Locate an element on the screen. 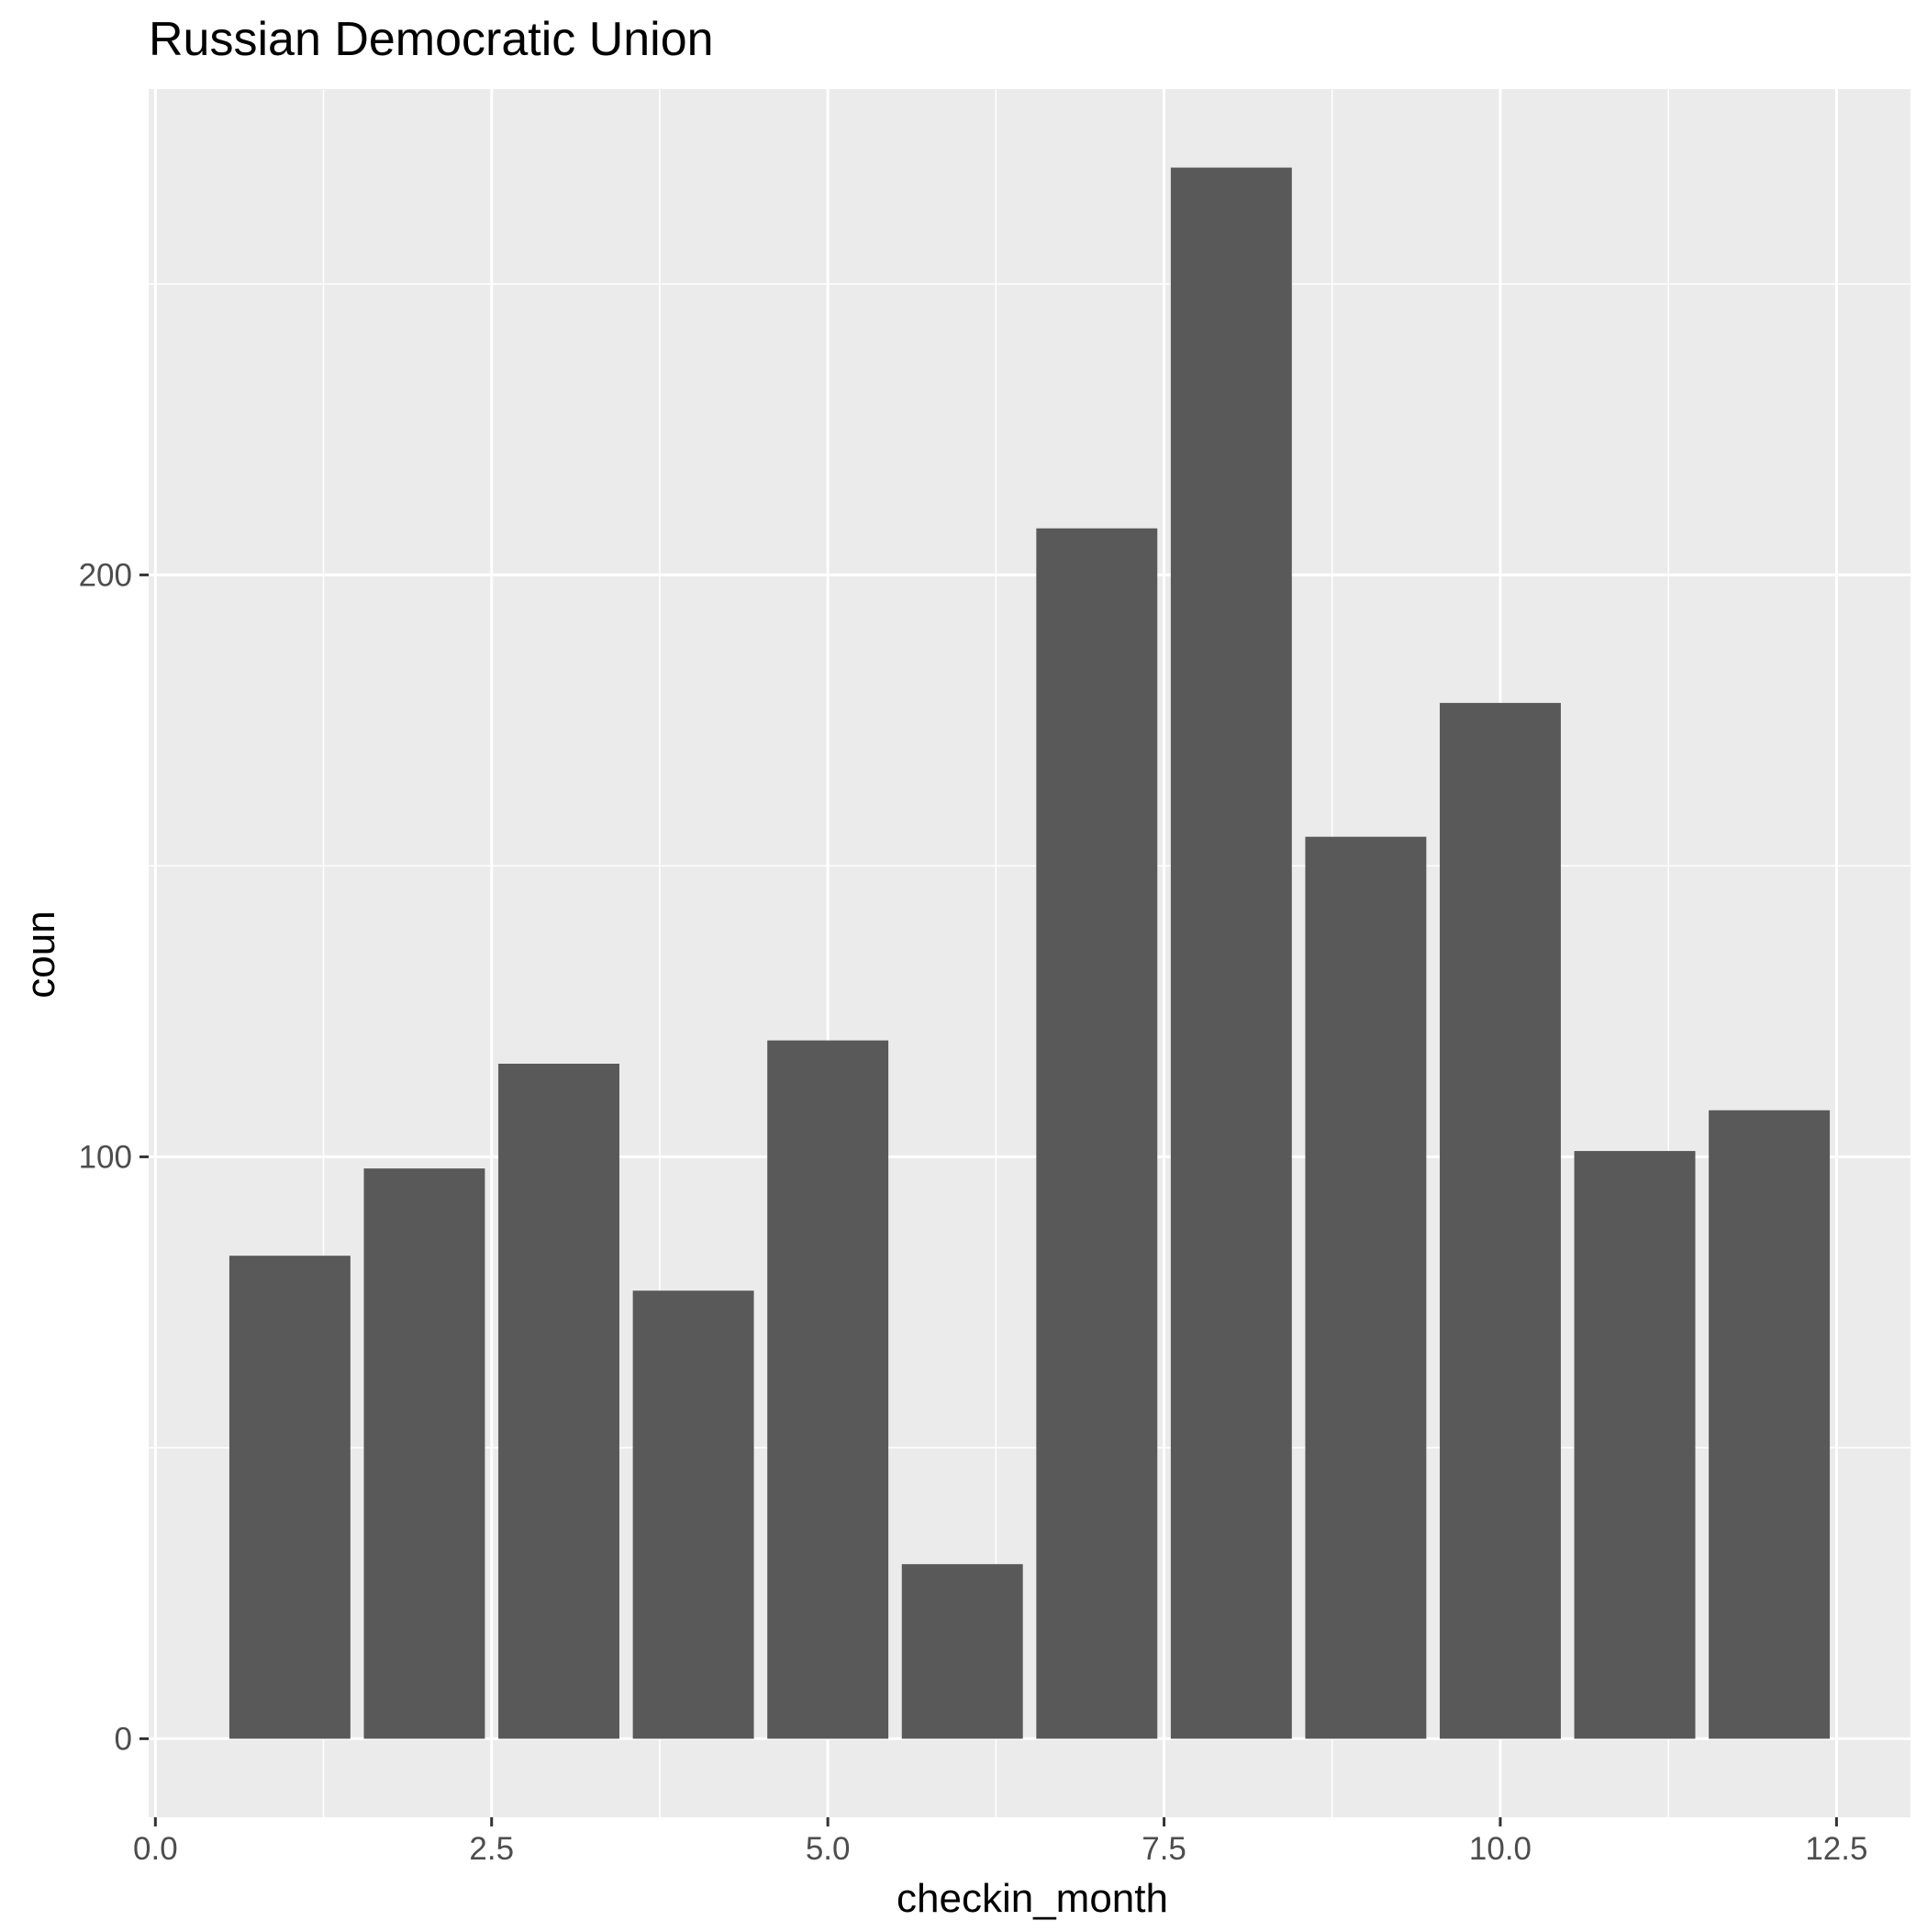  y-tick-label: 0 is located at coordinates (123, 1739).